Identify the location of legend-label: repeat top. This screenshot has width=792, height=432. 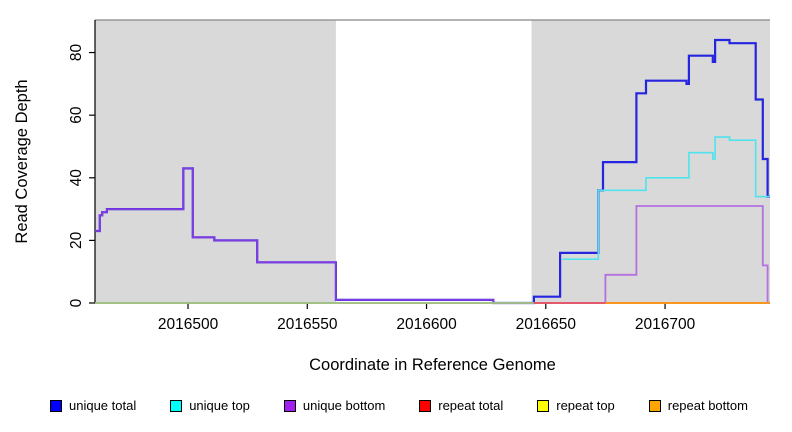
(585, 405).